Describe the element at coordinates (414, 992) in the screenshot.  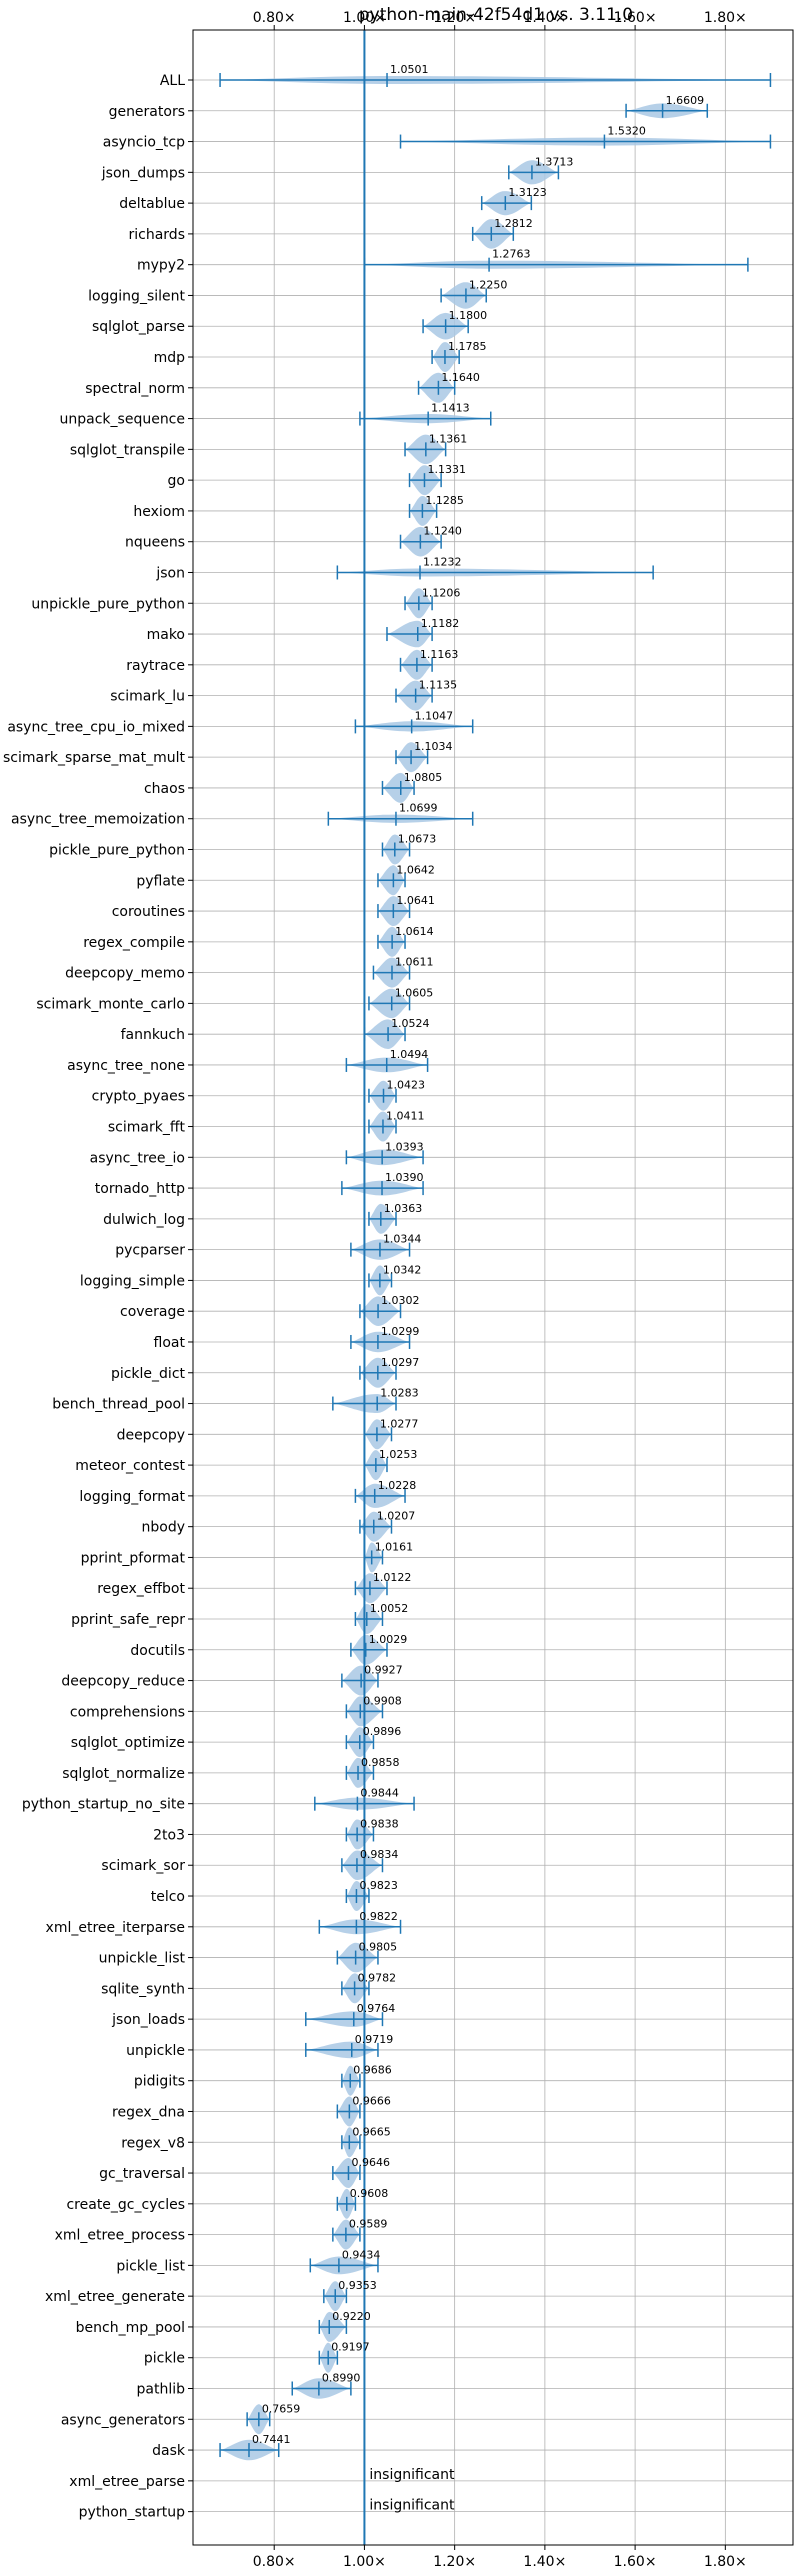
I see `value-label: 1.0605` at that location.